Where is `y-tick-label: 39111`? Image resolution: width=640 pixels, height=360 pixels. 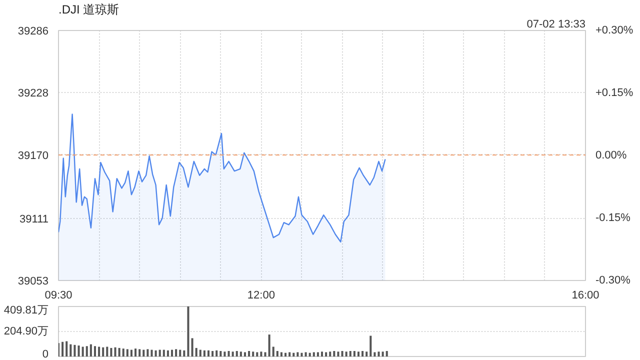
y-tick-label: 39111 is located at coordinates (34, 219).